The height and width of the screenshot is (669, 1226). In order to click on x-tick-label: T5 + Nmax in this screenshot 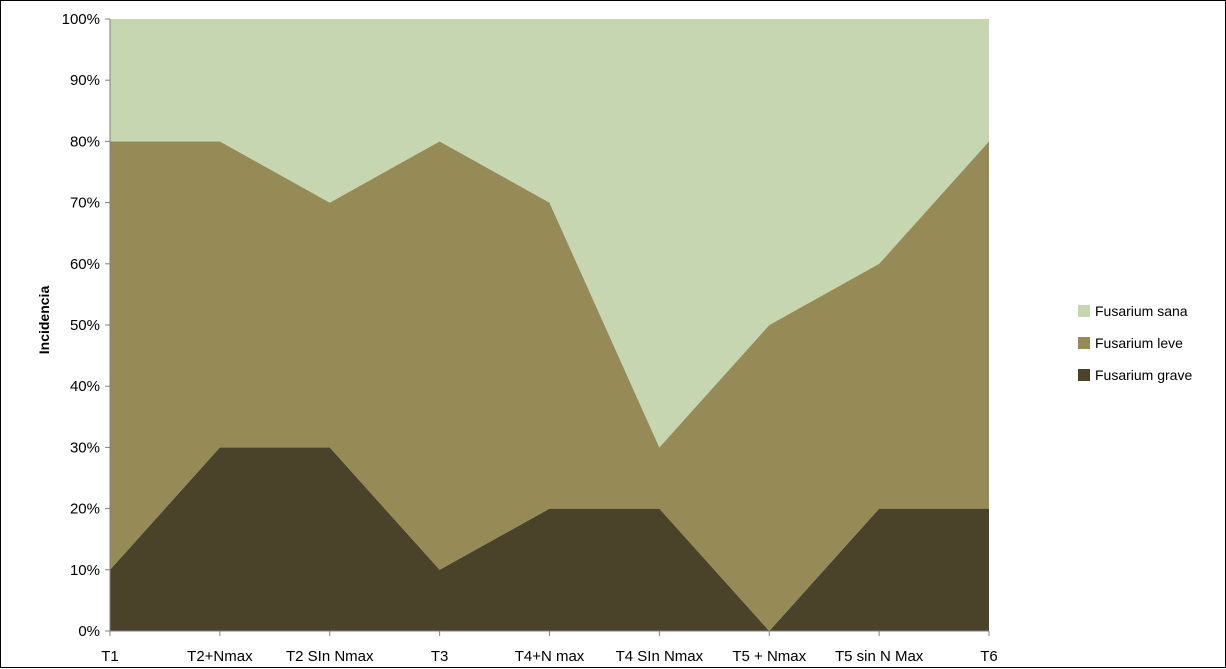, I will do `click(769, 656)`.